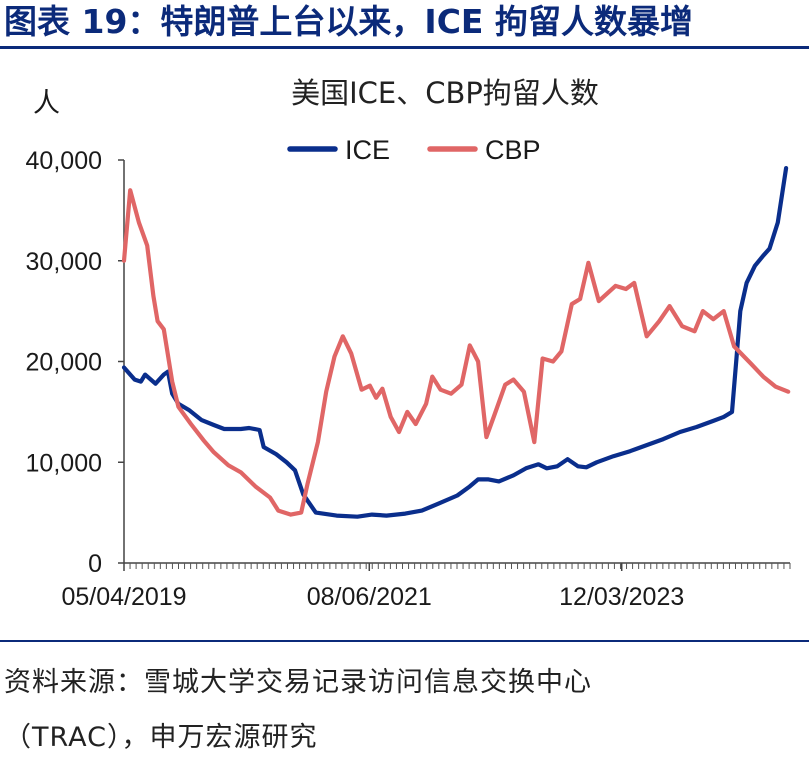 The image size is (809, 765). What do you see at coordinates (404, 641) in the screenshot?
I see `footer-divider` at bounding box center [404, 641].